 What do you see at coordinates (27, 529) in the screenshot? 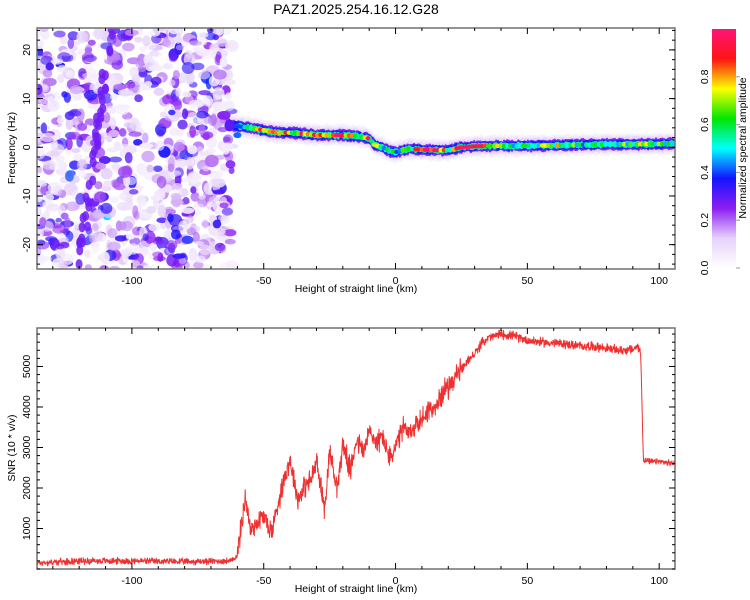
I see `y-tick-label: 1000` at bounding box center [27, 529].